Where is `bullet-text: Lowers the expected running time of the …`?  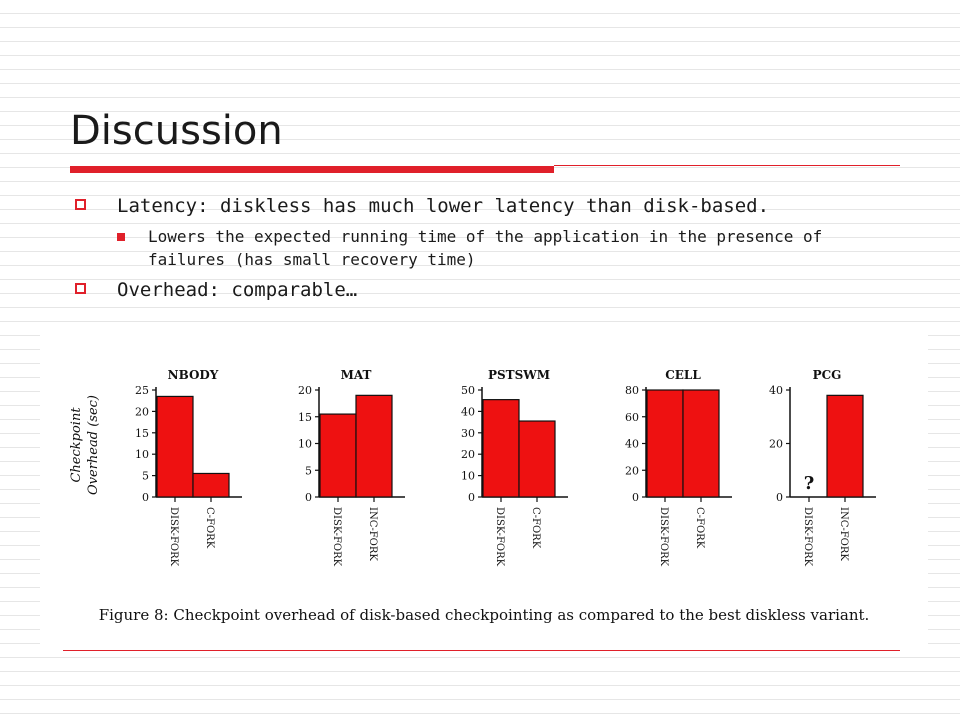 bullet-text: Lowers the expected running time of the … is located at coordinates (485, 248).